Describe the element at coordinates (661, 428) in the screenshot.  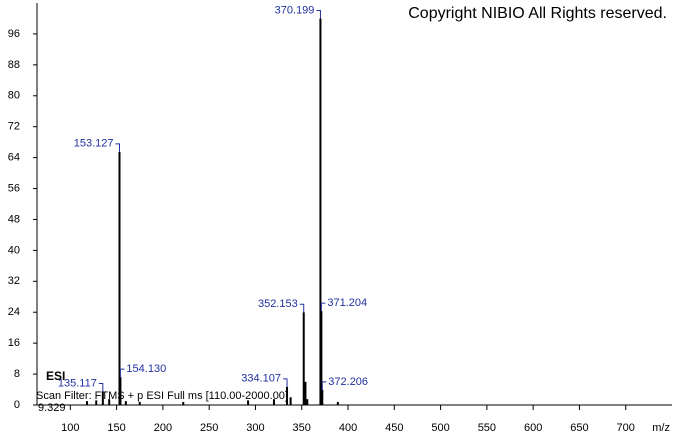
I see `x-axis-label: m/z` at that location.